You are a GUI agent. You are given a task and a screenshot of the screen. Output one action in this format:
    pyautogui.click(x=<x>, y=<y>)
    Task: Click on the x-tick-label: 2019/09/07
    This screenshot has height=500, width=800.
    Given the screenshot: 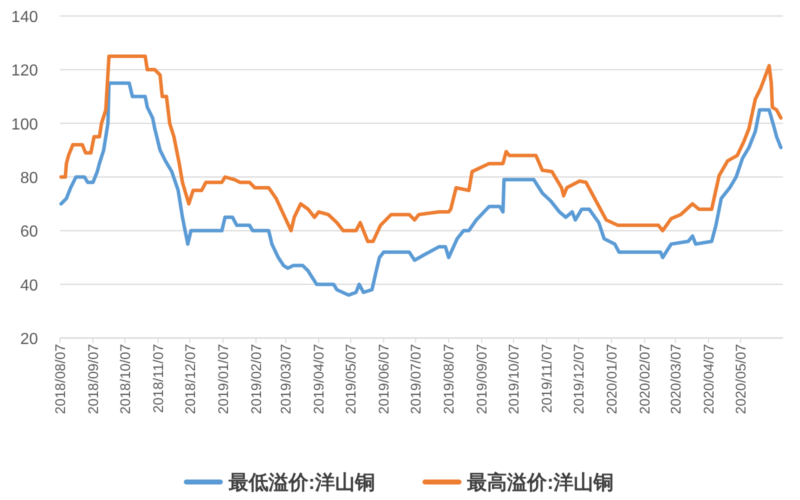 What is the action you would take?
    pyautogui.click(x=482, y=379)
    